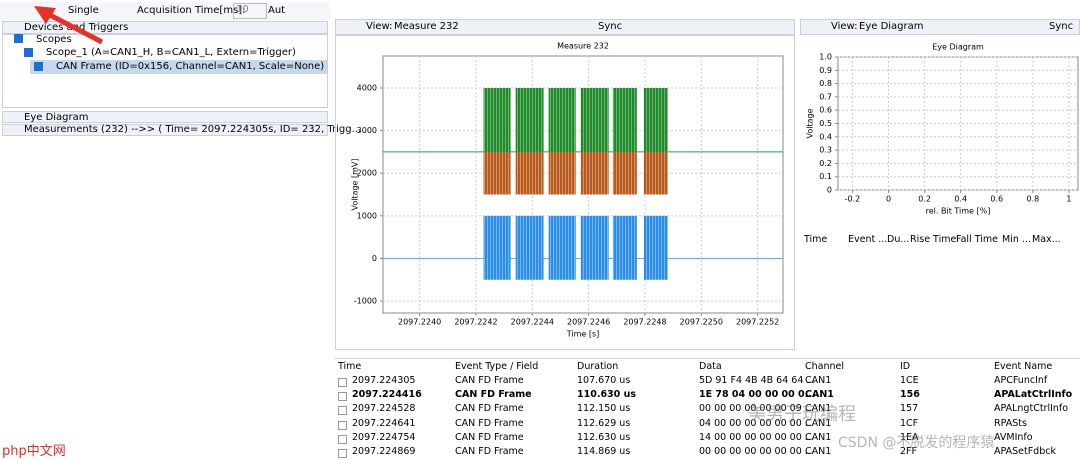 Image resolution: width=1080 pixels, height=460 pixels. Describe the element at coordinates (958, 47) in the screenshot. I see `chart-title: Eye Diagram` at that location.